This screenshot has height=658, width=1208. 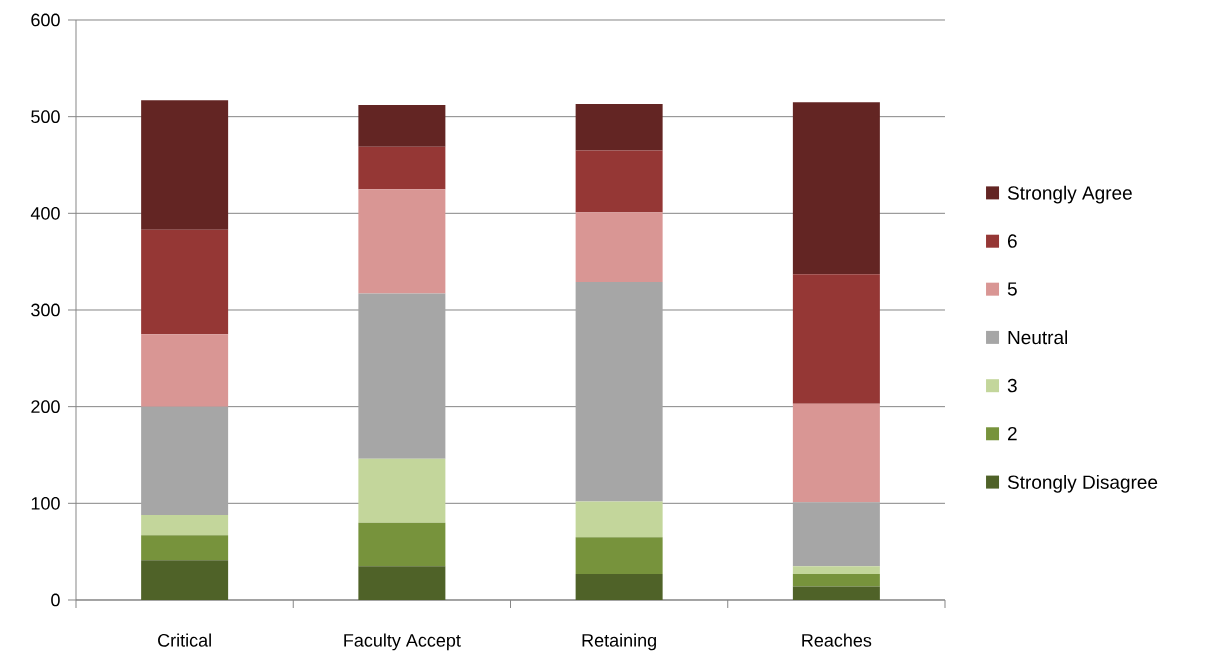 I want to click on legend-label: 3, so click(x=1012, y=385).